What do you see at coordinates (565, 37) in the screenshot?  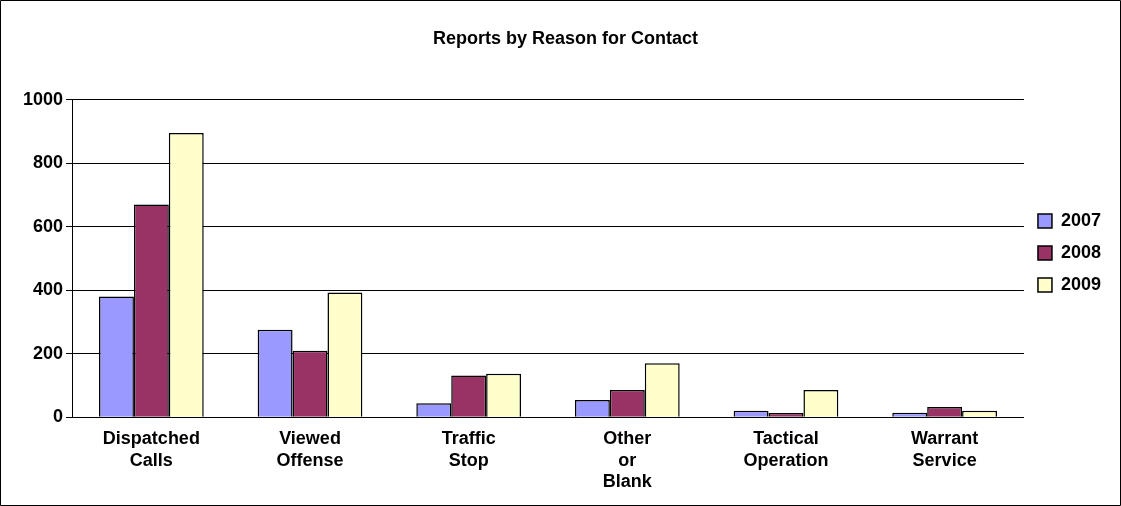 I see `chart-title: Reports by Reason for Contact` at bounding box center [565, 37].